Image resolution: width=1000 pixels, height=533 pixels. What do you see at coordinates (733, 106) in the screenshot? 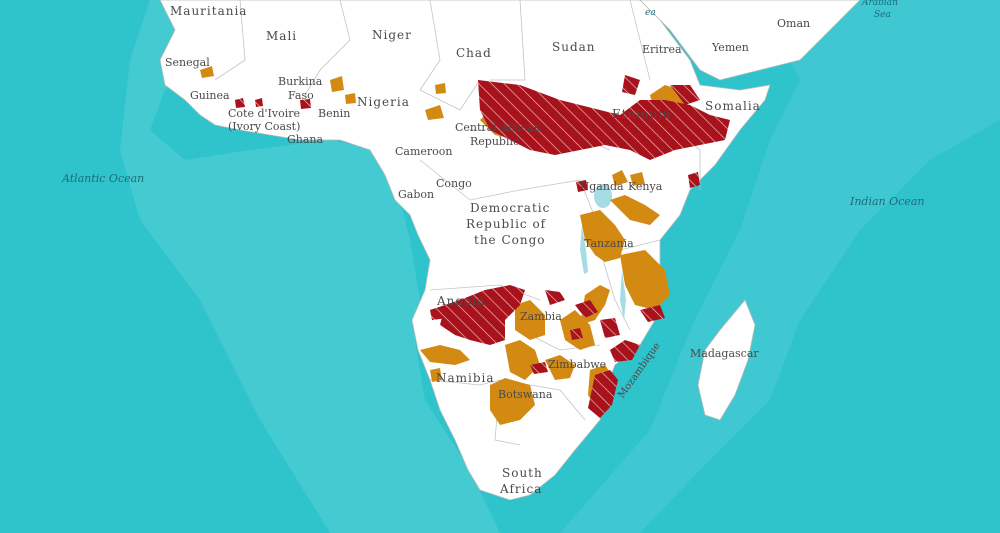
I see `label-somalia: Somalia` at bounding box center [733, 106].